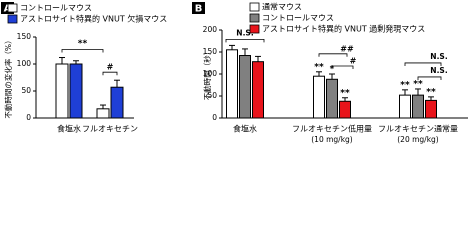  Describe the element at coordinates (418, 129) in the screenshot. I see `x-tick-label: フルオキセチン通常量` at that location.